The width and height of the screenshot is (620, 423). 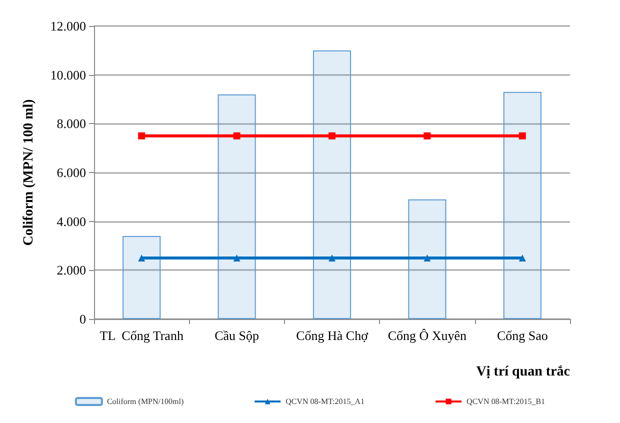 I want to click on y-tick-label: 6.000, so click(x=71, y=172).